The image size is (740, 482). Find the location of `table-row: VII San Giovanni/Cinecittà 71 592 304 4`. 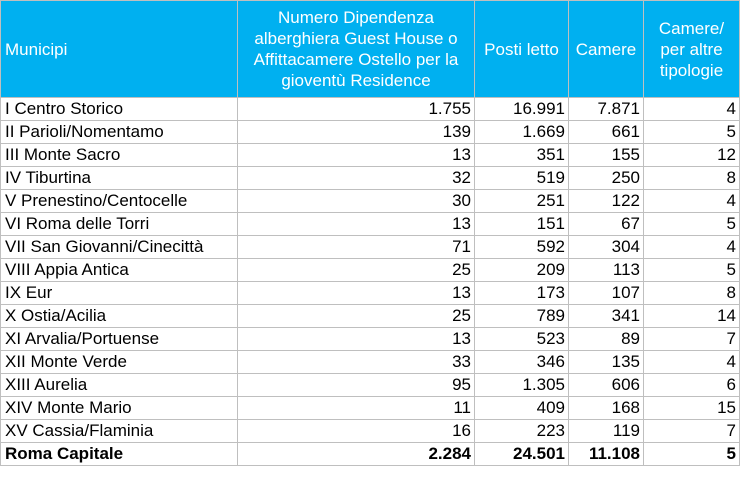

table-row: VII San Giovanni/Cinecittà 71 592 304 4 is located at coordinates (370, 247).